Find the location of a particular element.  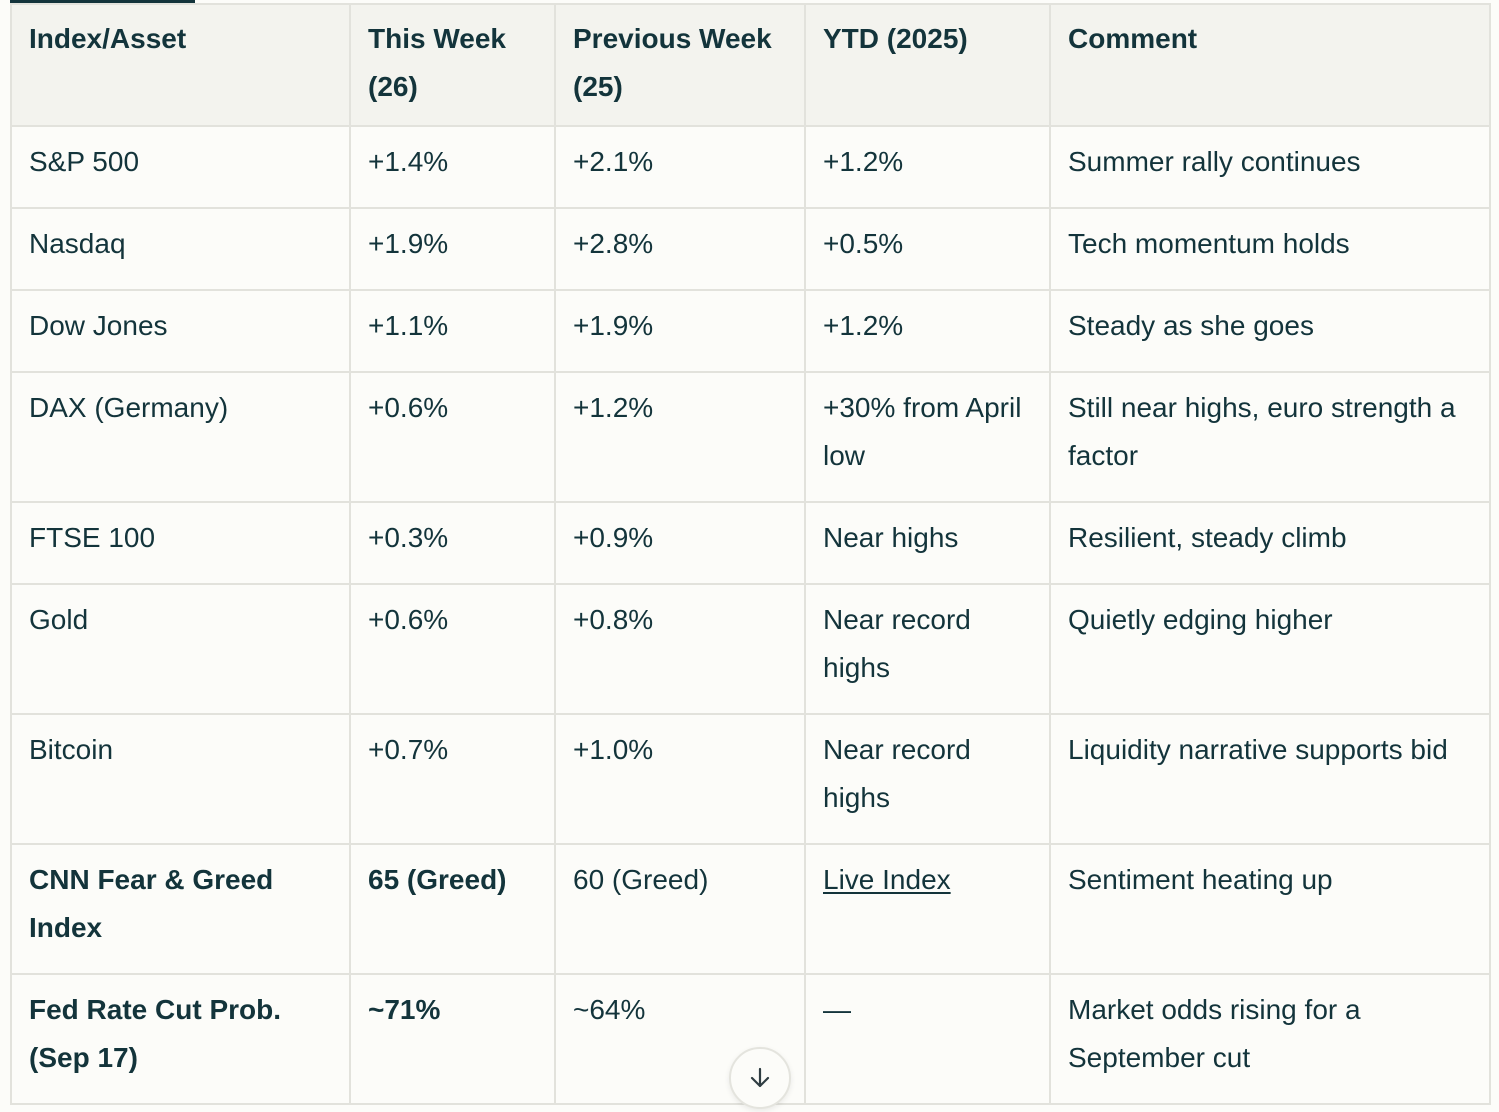

cell-previous-week: +2.1% is located at coordinates (680, 167).